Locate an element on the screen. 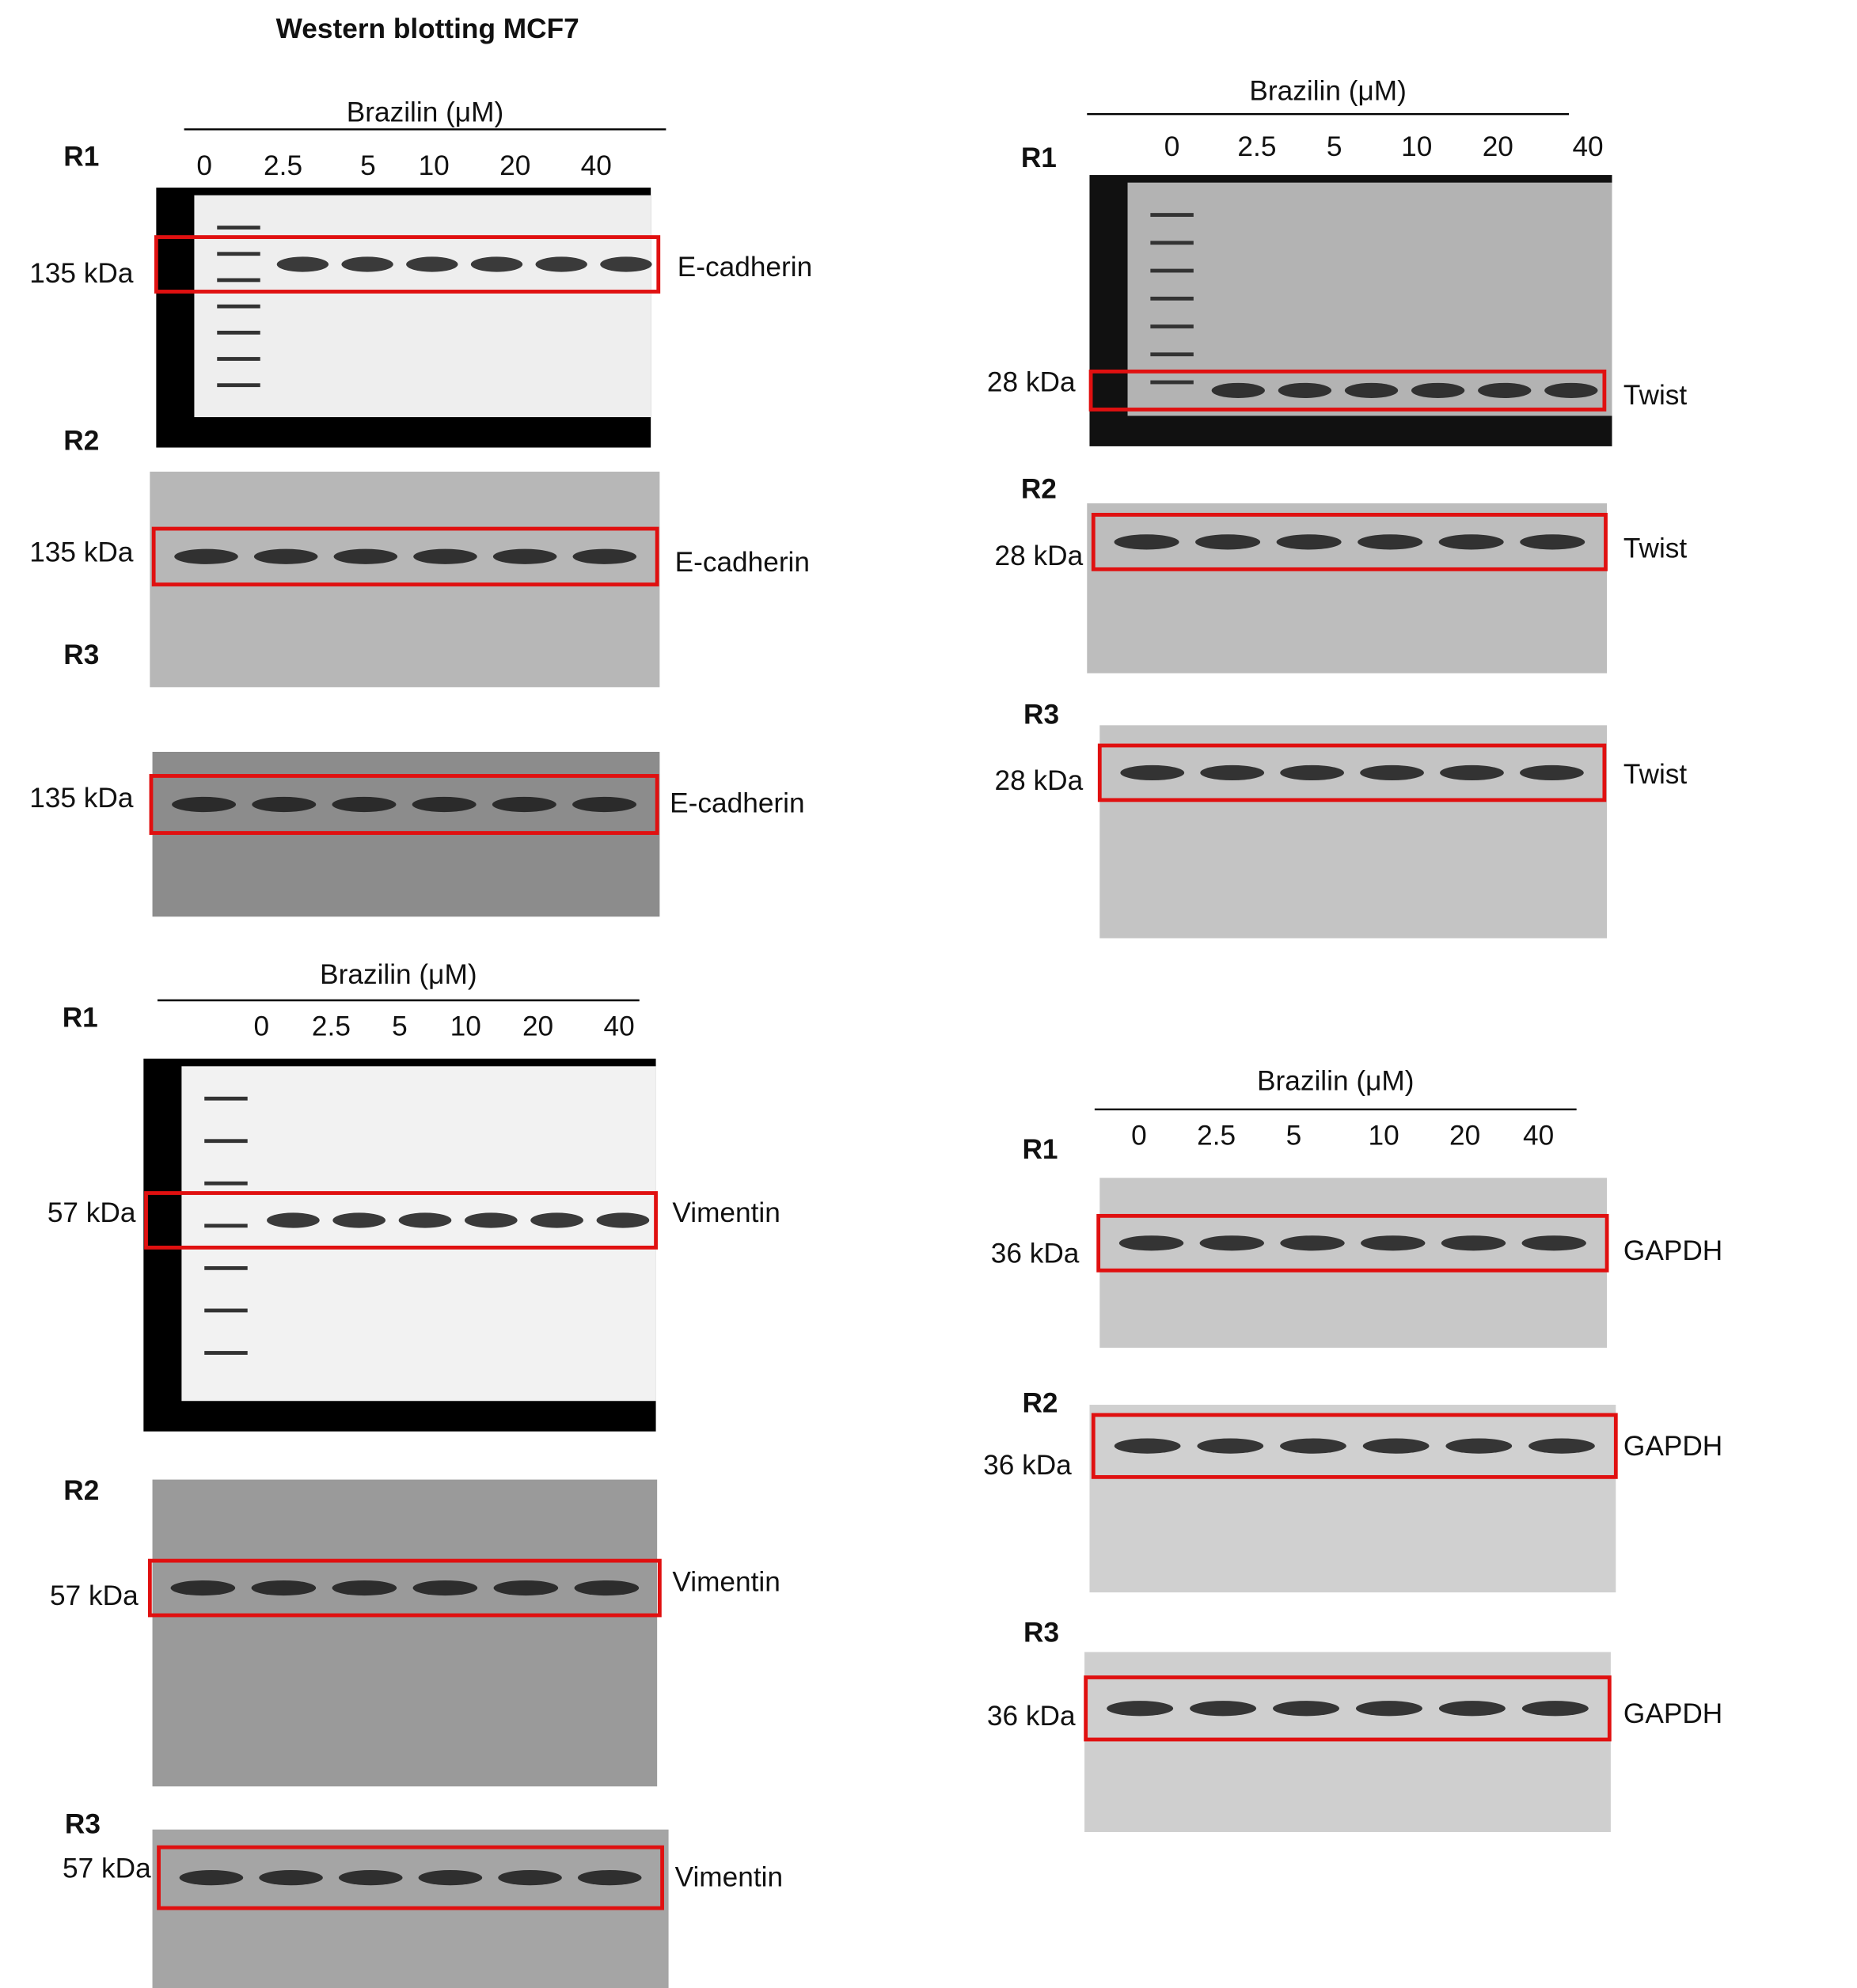 The image size is (1857, 1988). marker-label: 36 kDa is located at coordinates (1031, 1716).